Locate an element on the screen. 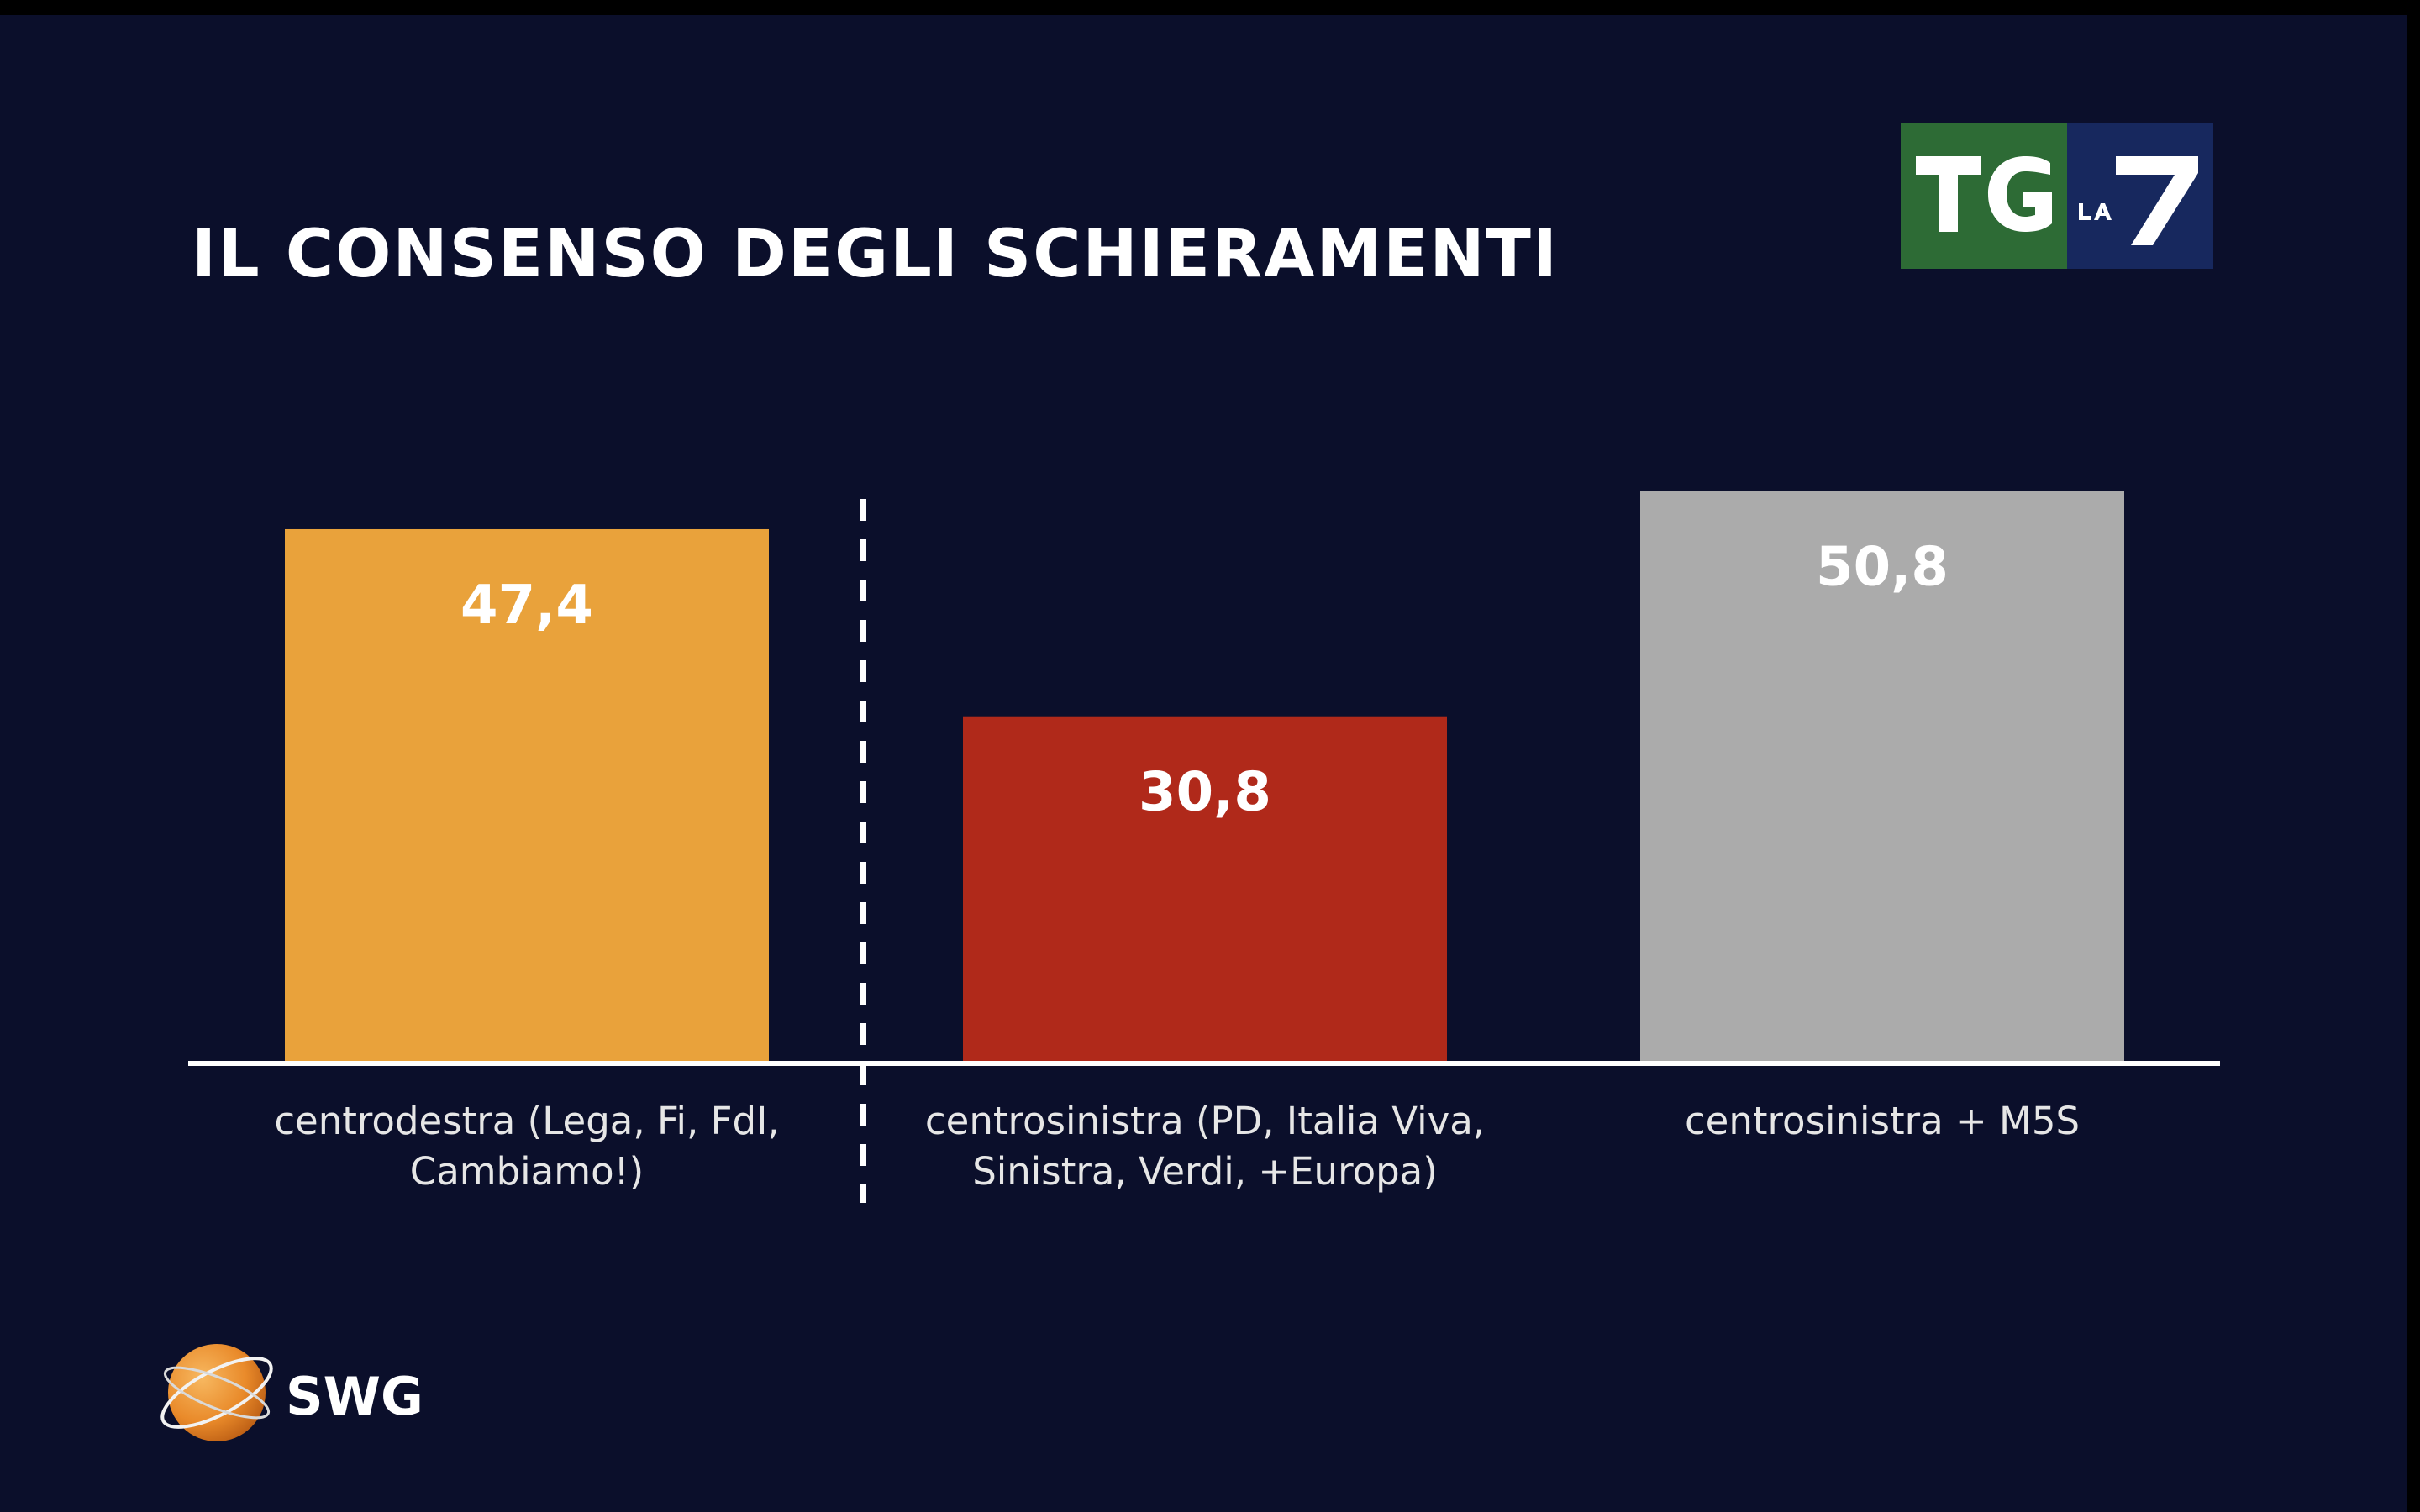  category-label-2-line-2: Sinistra, Verdi, +Europa) is located at coordinates (1205, 1171).